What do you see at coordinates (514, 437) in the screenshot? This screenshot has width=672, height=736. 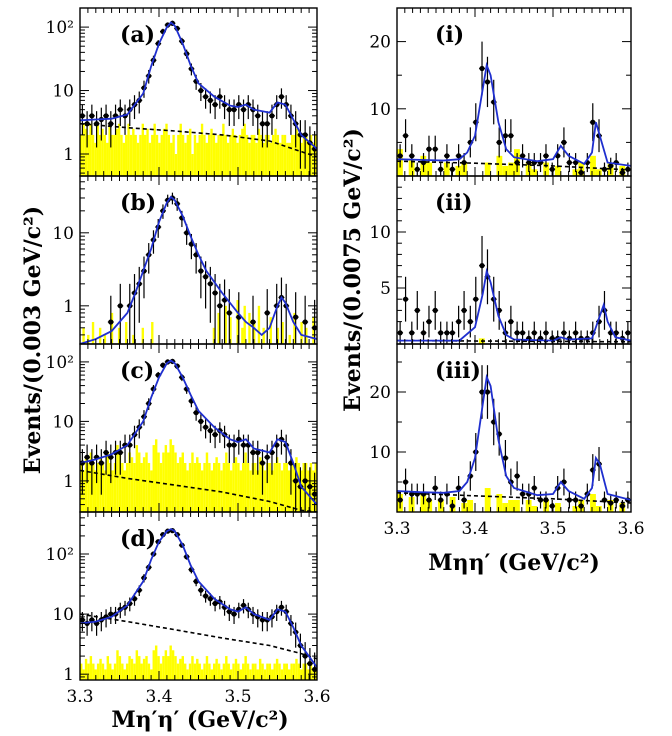 I see `total-fit-curve` at bounding box center [514, 437].